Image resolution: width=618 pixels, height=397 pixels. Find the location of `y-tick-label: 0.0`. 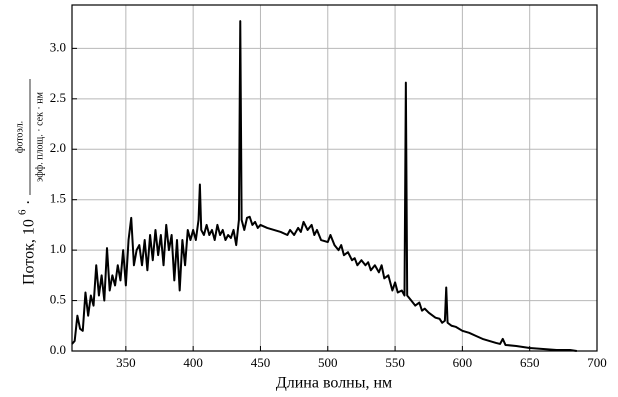

y-tick-label: 0.0 is located at coordinates (58, 349).